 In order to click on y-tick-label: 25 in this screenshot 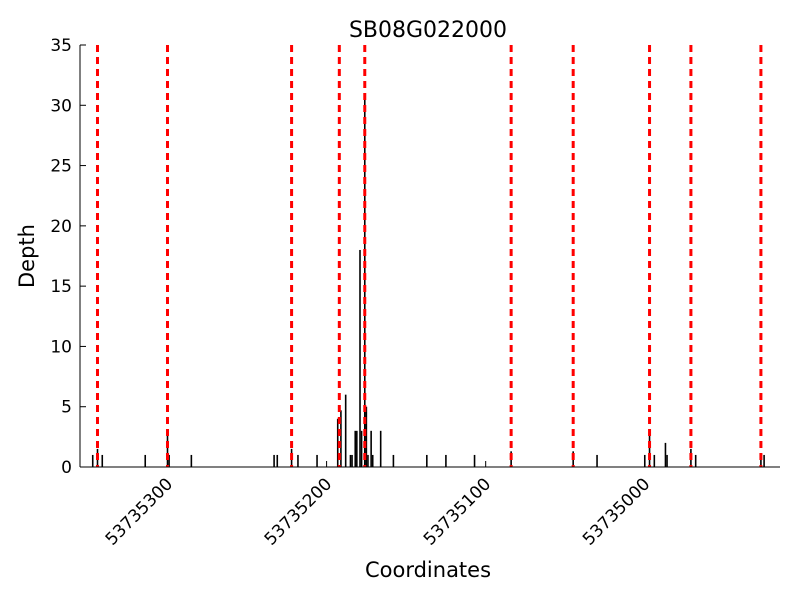, I will do `click(61, 167)`.